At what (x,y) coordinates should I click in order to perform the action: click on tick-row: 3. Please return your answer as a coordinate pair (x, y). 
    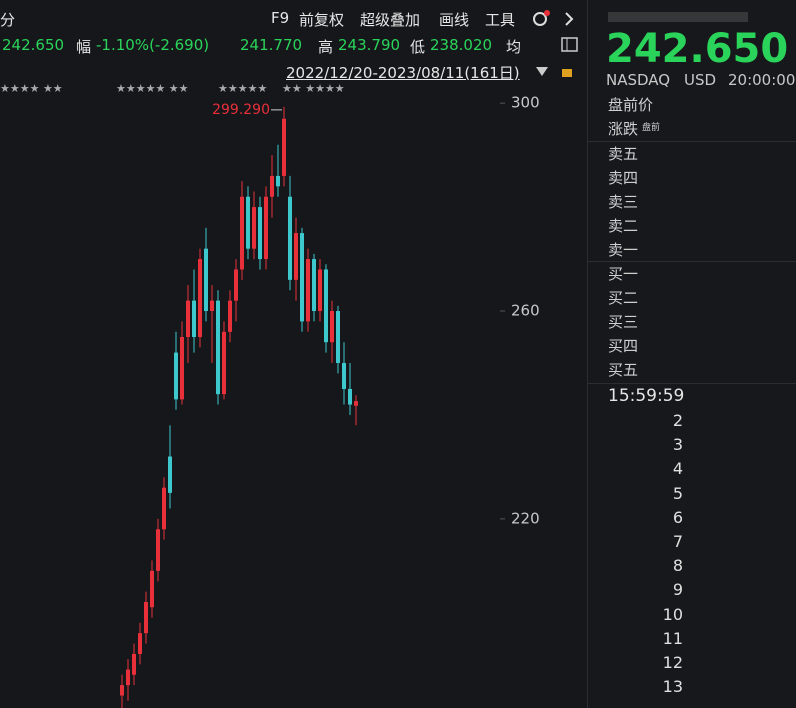
    Looking at the image, I should click on (677, 445).